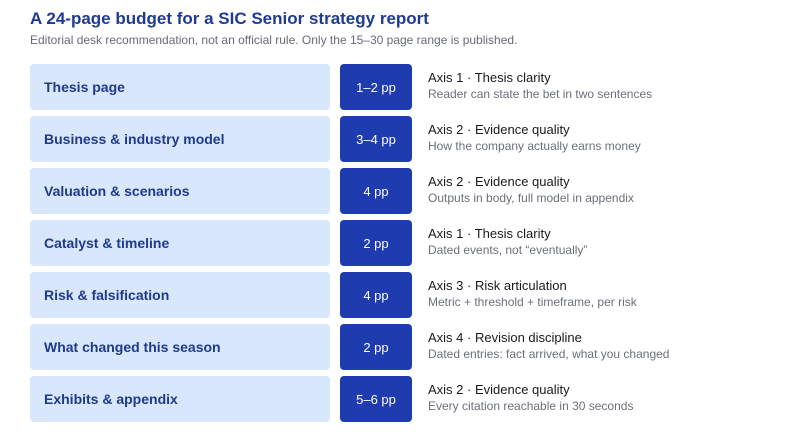 This screenshot has height=445, width=800. Describe the element at coordinates (531, 198) in the screenshot. I see `axis-note: Outputs in body, full model in appendix` at that location.